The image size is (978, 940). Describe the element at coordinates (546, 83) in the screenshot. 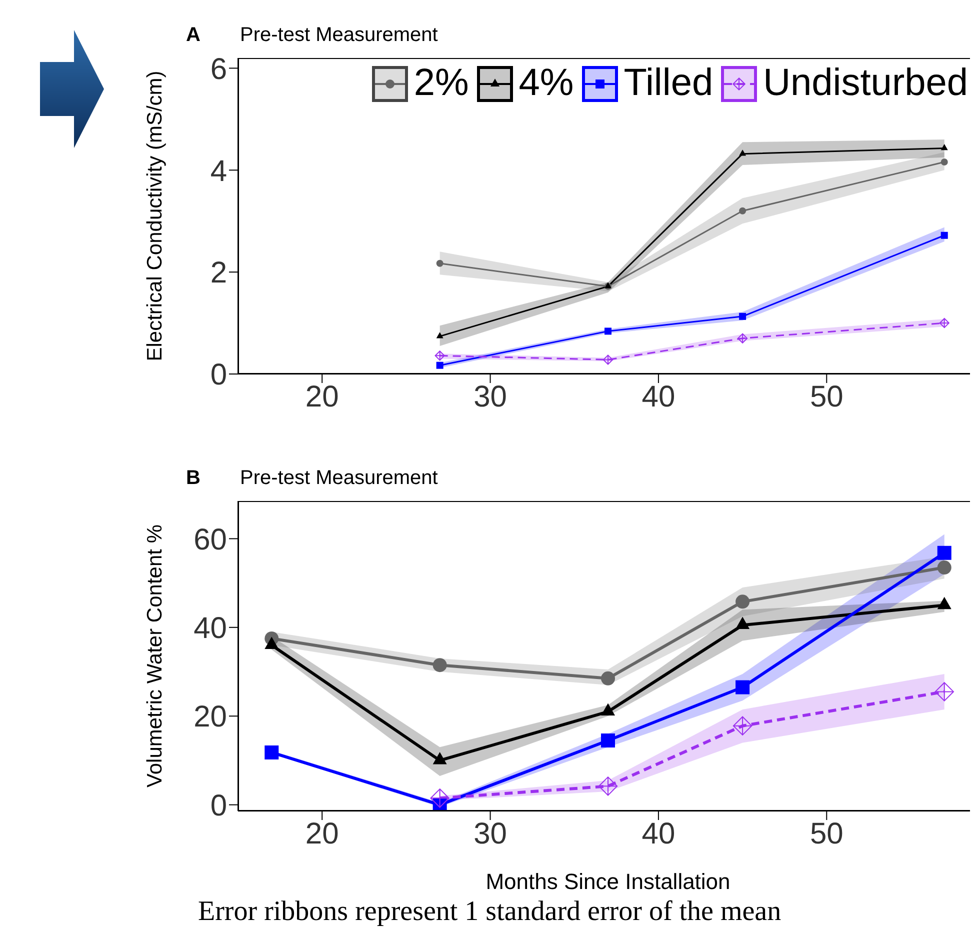

I see `legend-label: 4%` at that location.